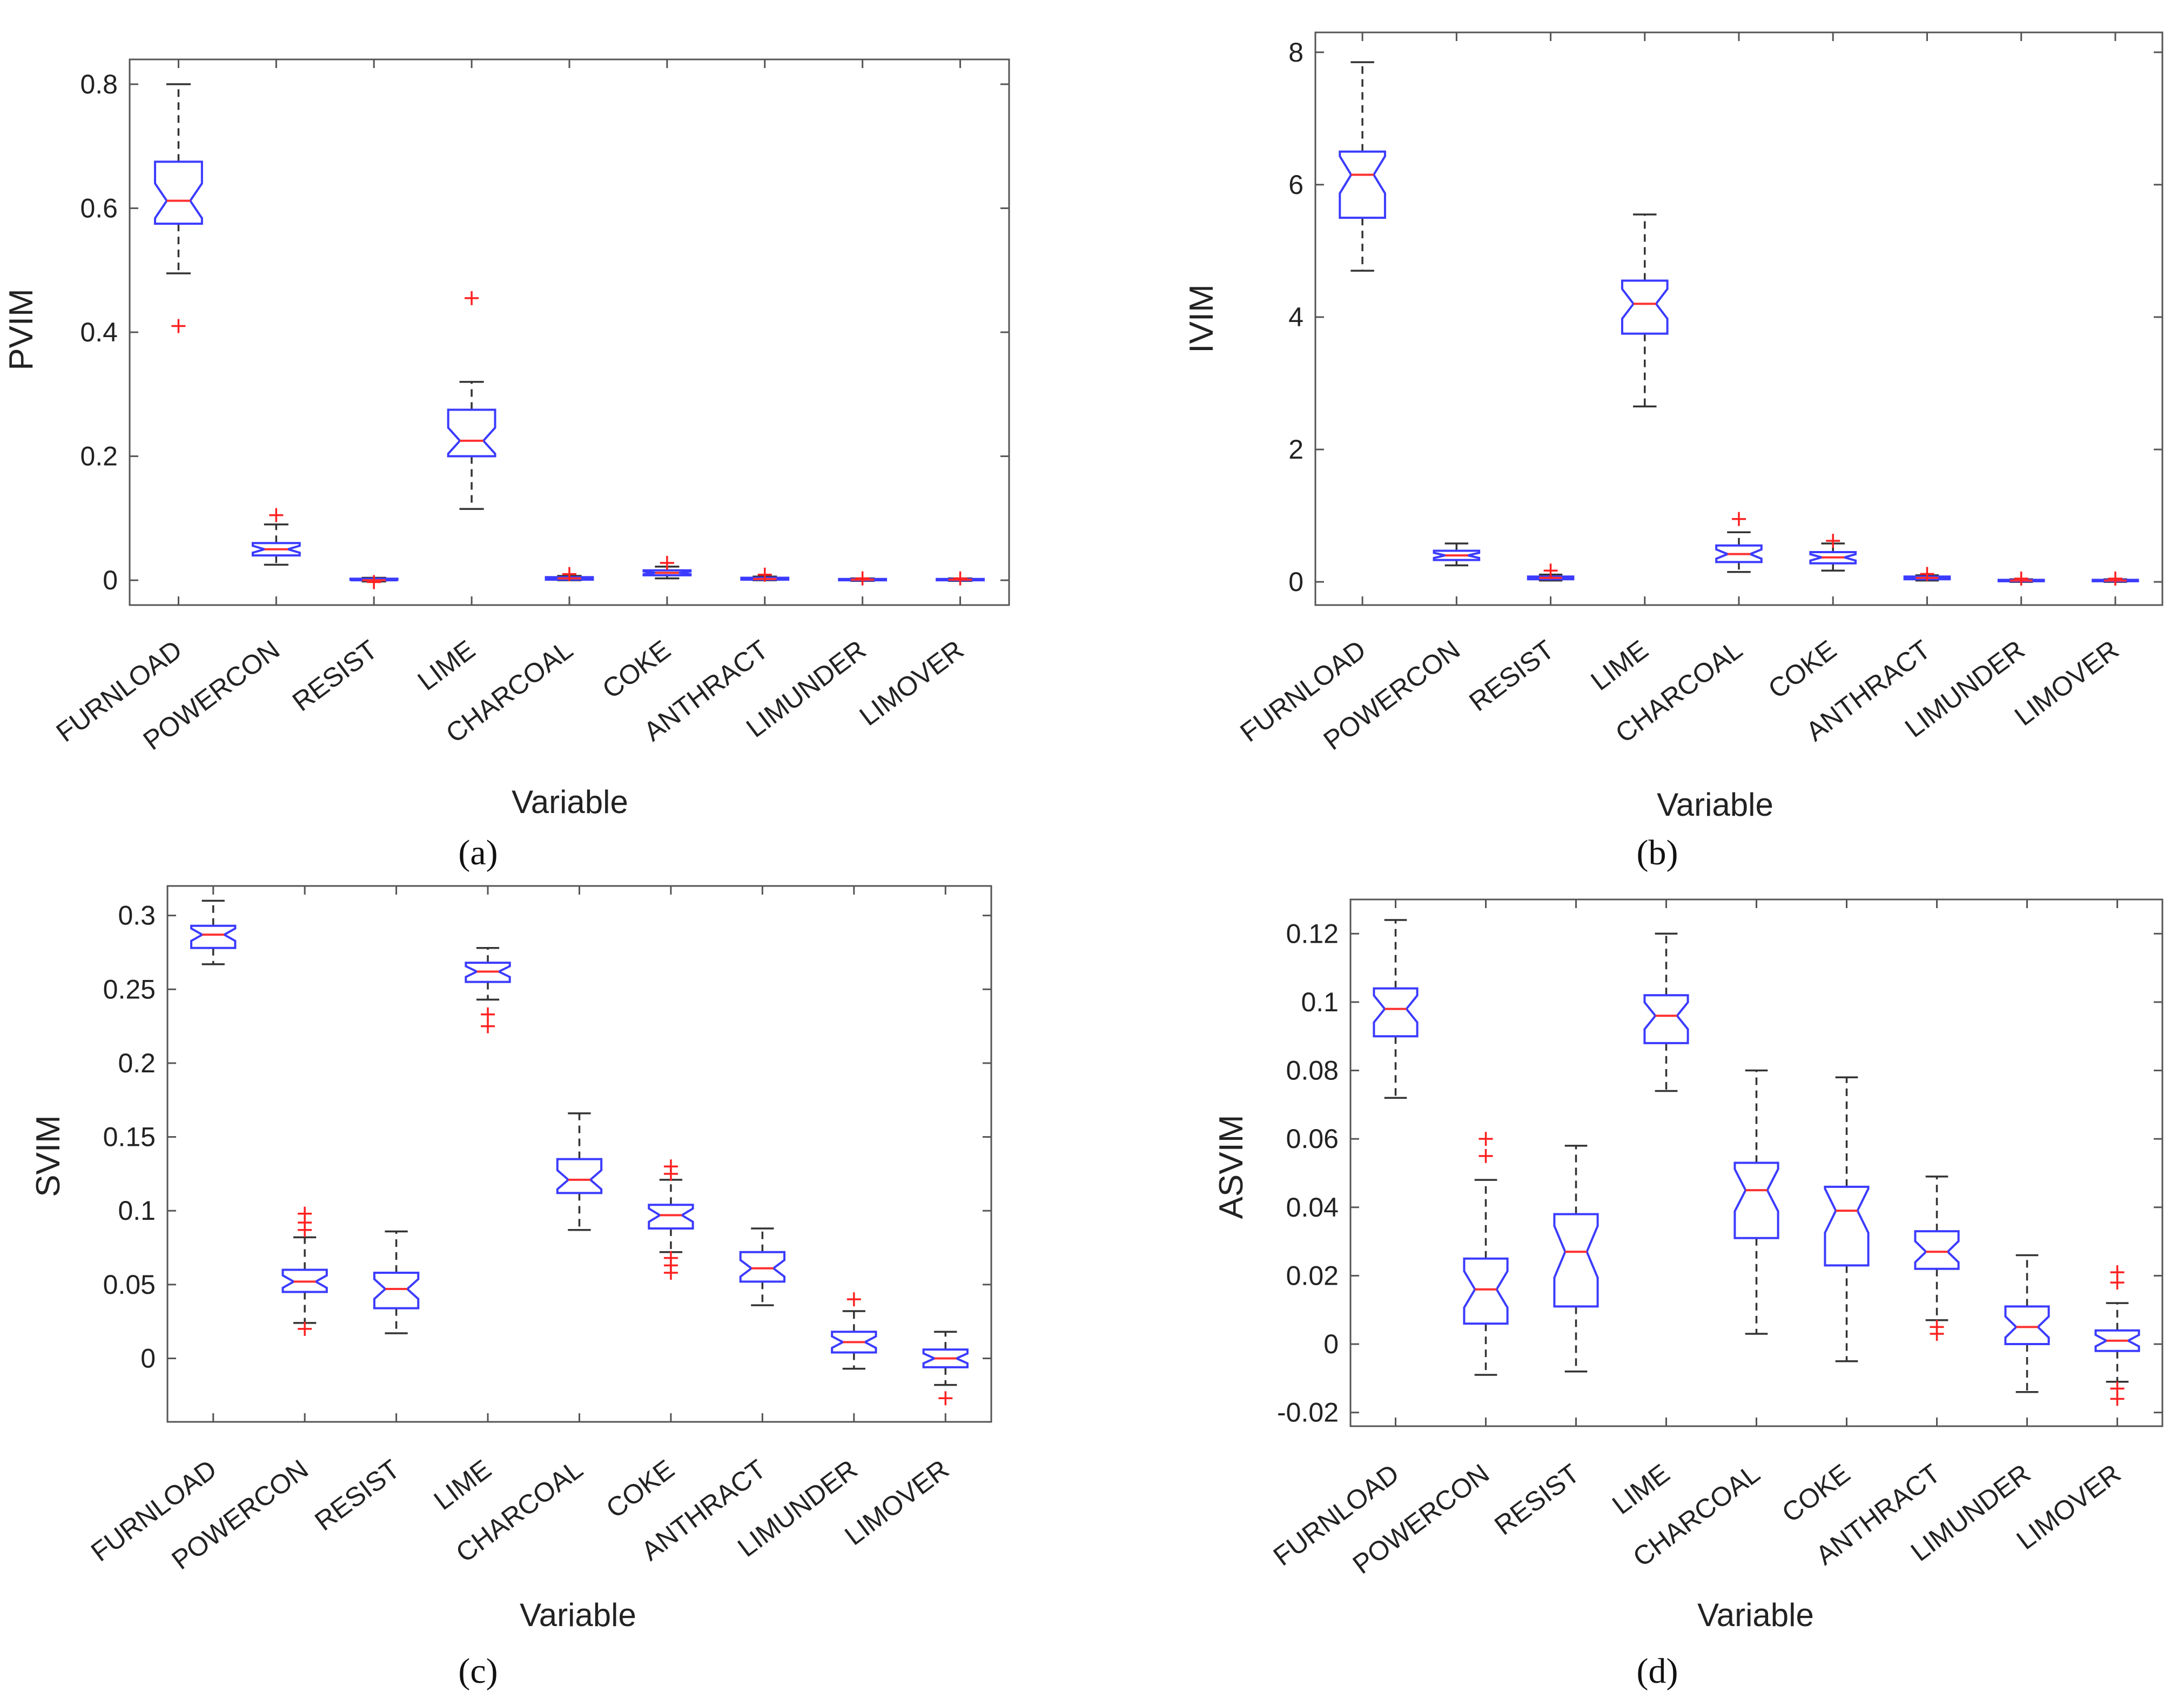  What do you see at coordinates (99, 456) in the screenshot?
I see `y-tick-label: 0.2` at bounding box center [99, 456].